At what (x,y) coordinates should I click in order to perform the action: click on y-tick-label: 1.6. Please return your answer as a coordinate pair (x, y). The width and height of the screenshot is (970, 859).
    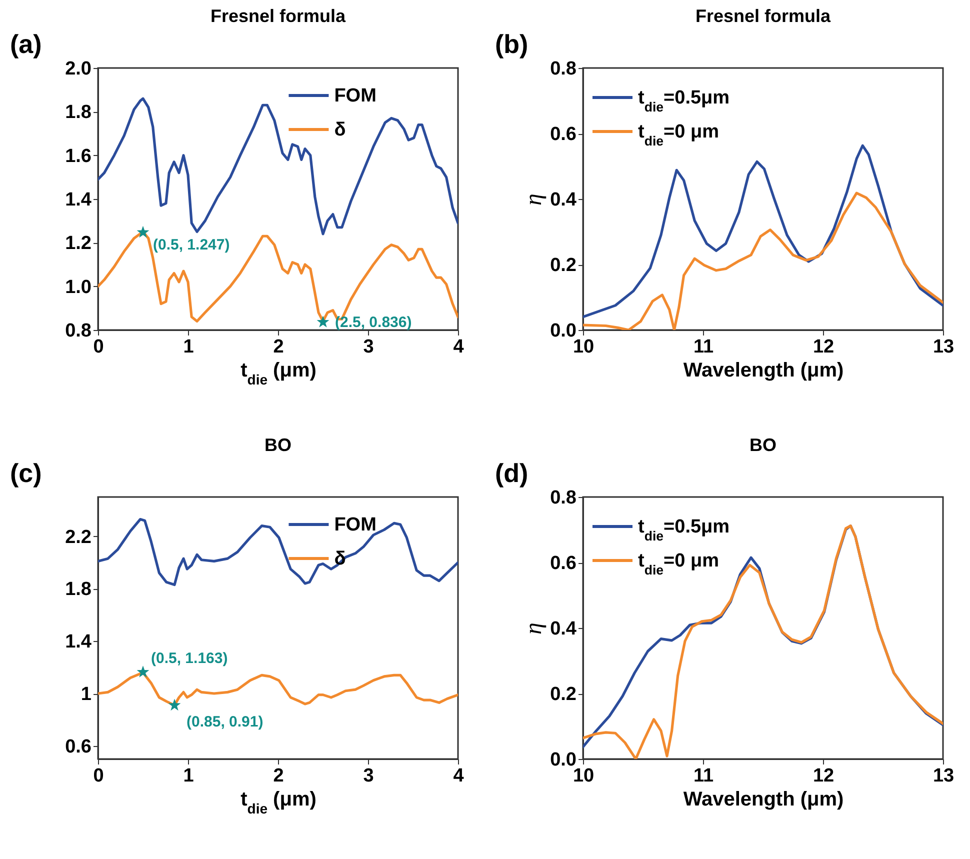
    Looking at the image, I should click on (78, 156).